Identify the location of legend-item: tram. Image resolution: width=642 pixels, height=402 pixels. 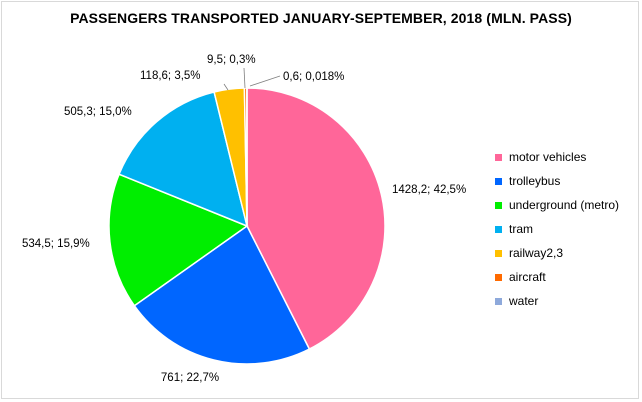
(557, 229).